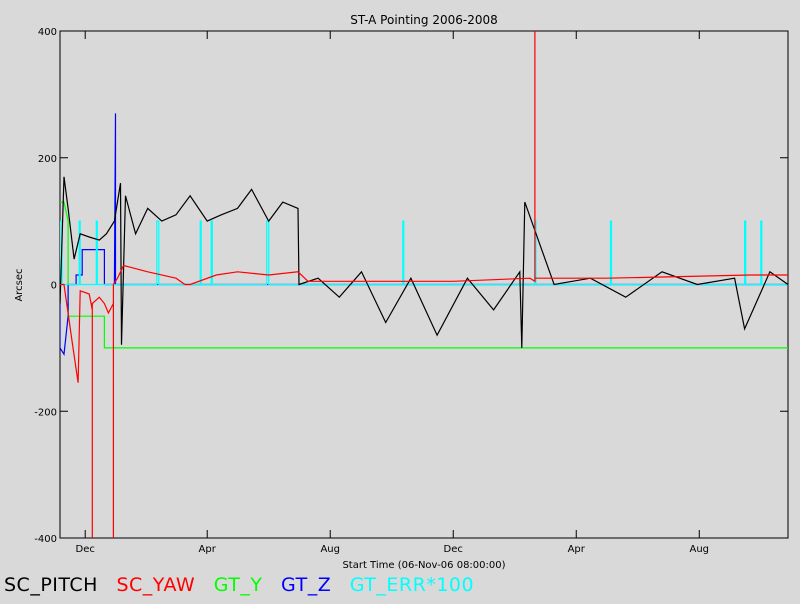  Describe the element at coordinates (45, 539) in the screenshot. I see `y-tick-label: -400` at that location.